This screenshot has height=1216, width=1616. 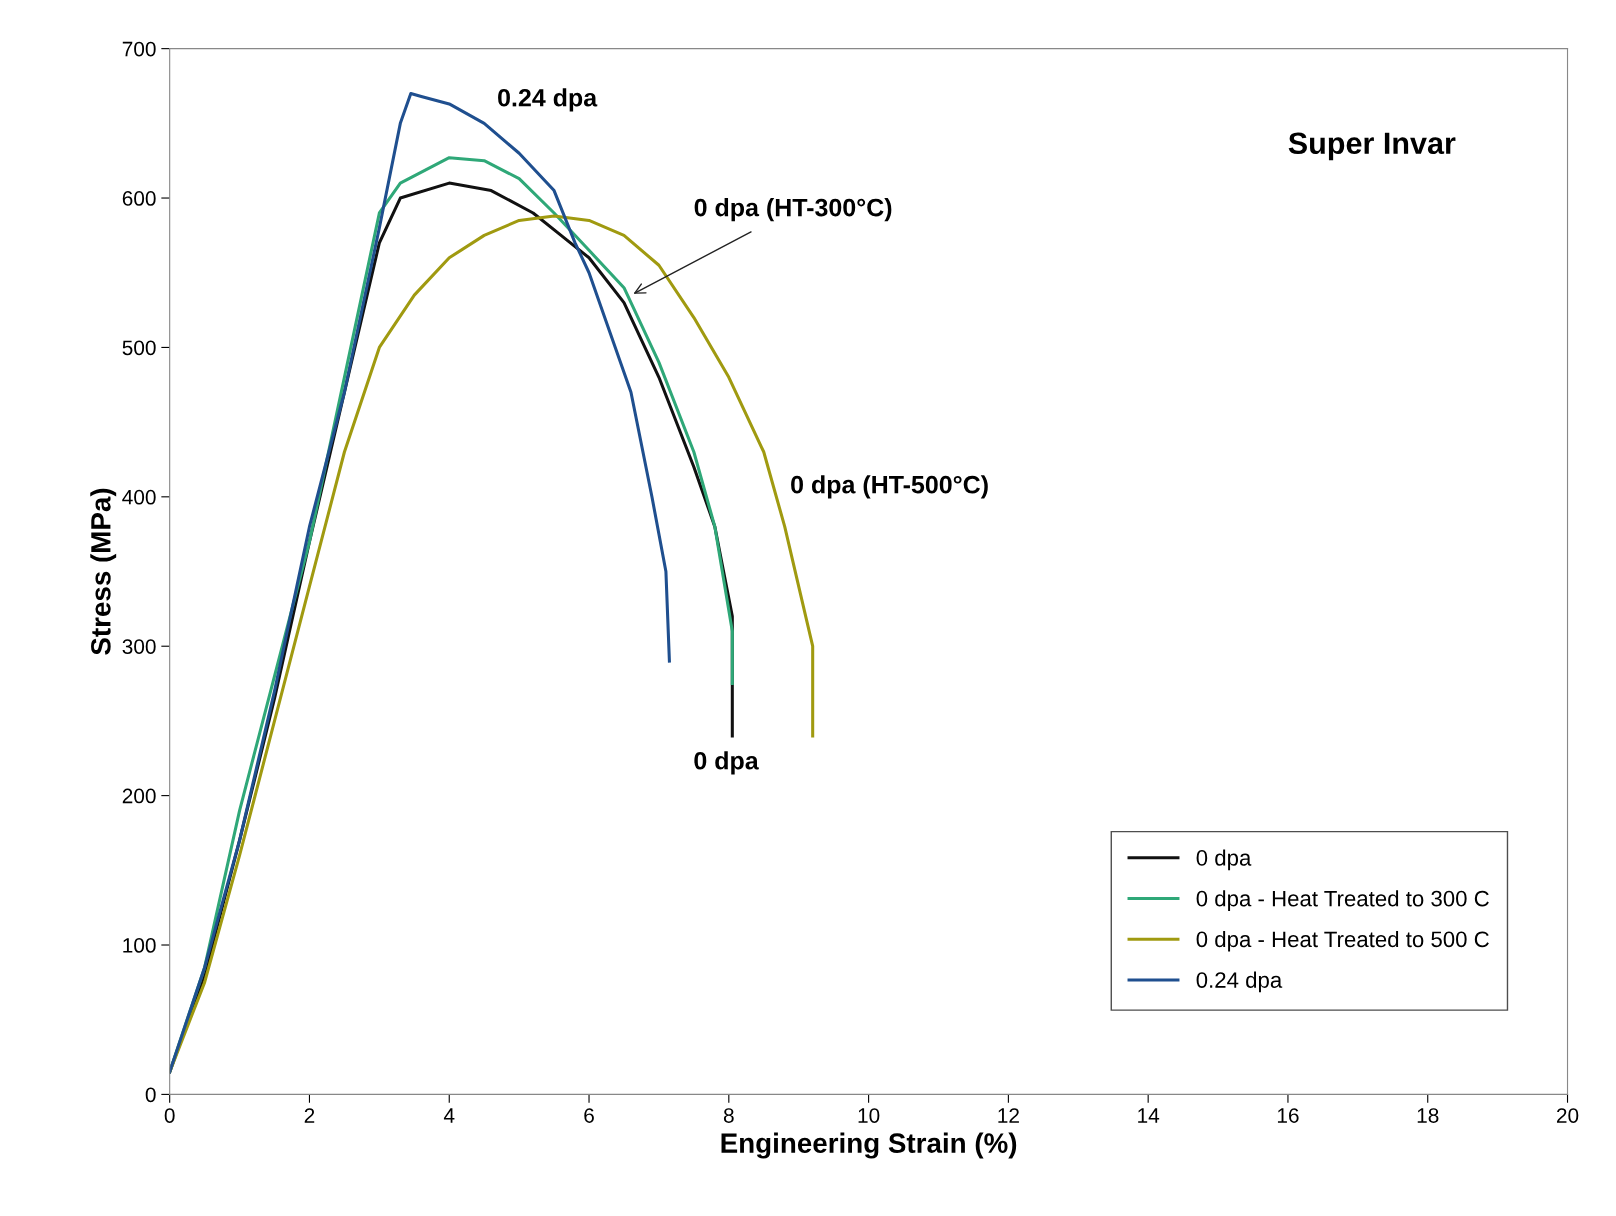 I want to click on annotation: 0 dpa, so click(x=726, y=763).